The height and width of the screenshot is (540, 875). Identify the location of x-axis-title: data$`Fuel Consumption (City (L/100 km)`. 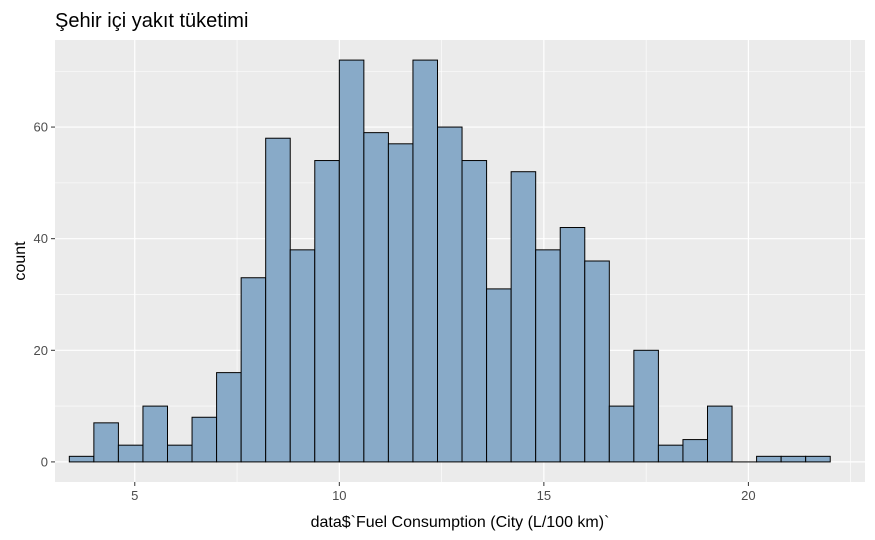
(460, 522).